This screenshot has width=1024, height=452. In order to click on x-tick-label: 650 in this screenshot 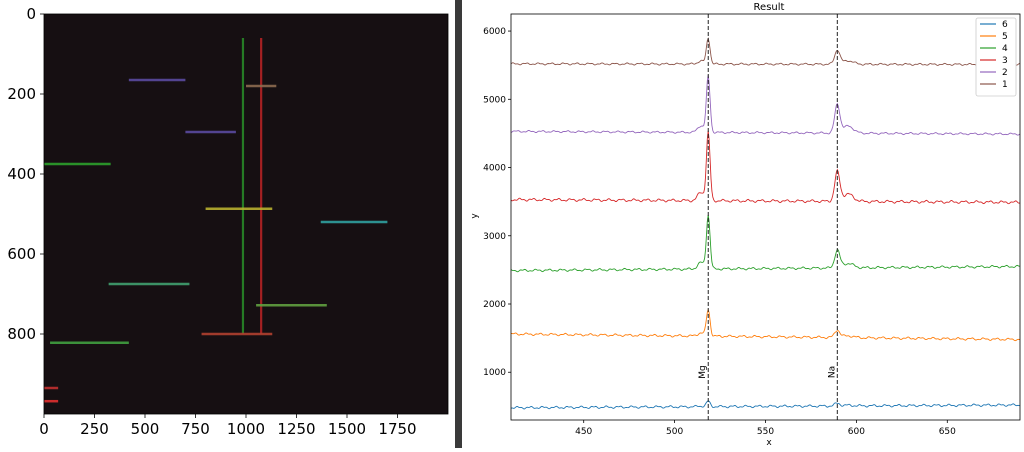, I will do `click(947, 432)`.